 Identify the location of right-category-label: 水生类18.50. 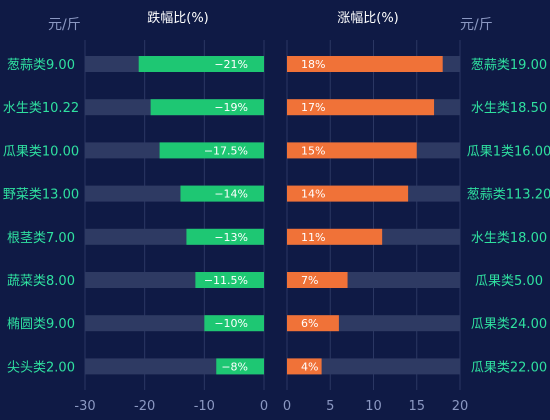
(509, 108).